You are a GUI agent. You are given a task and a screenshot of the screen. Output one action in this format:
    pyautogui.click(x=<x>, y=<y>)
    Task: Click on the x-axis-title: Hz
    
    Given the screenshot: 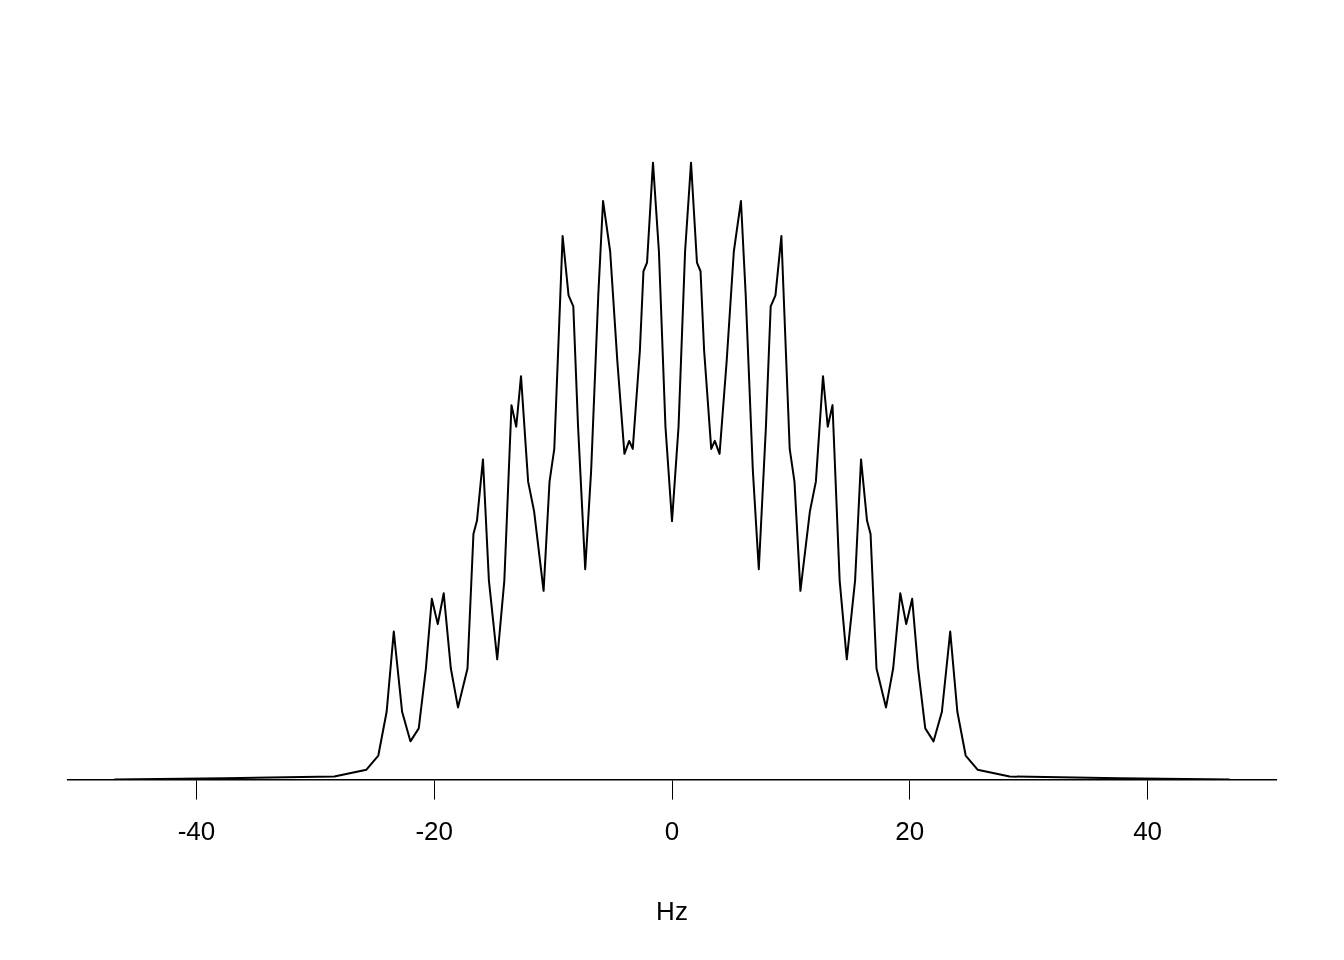 What is the action you would take?
    pyautogui.click(x=672, y=910)
    